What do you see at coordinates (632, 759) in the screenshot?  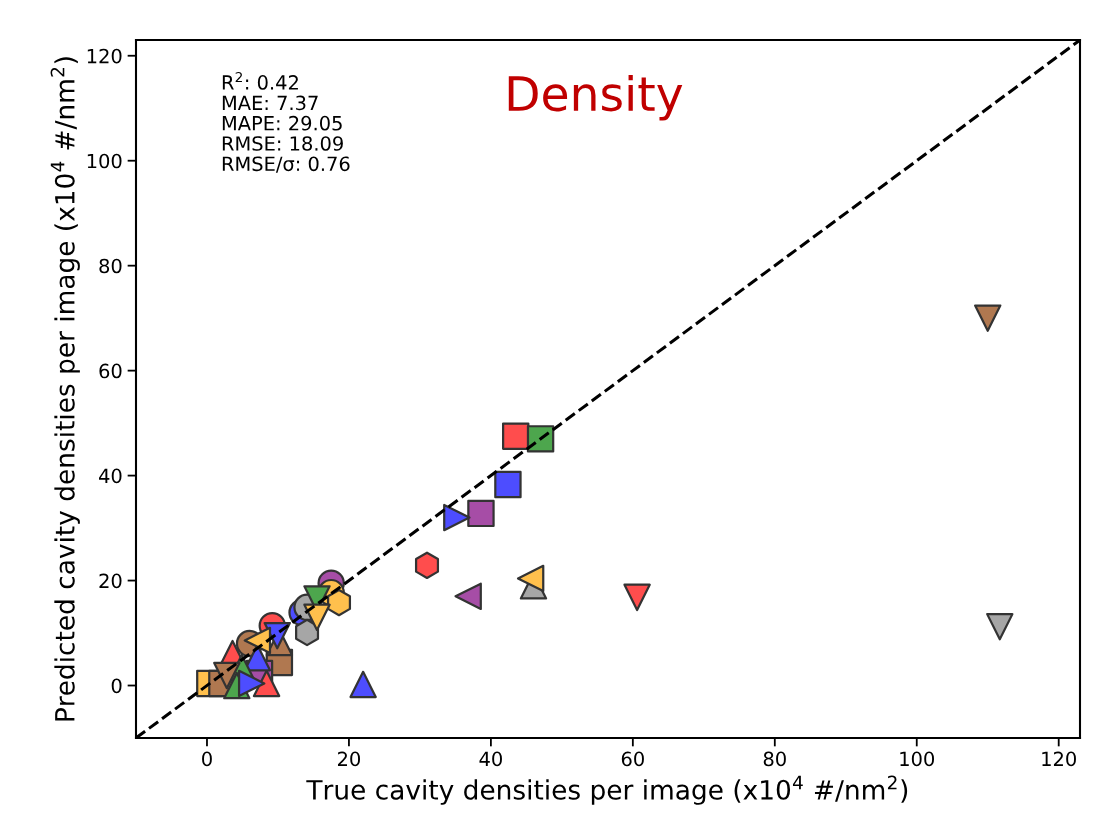 I see `x-tick-label: 60` at bounding box center [632, 759].